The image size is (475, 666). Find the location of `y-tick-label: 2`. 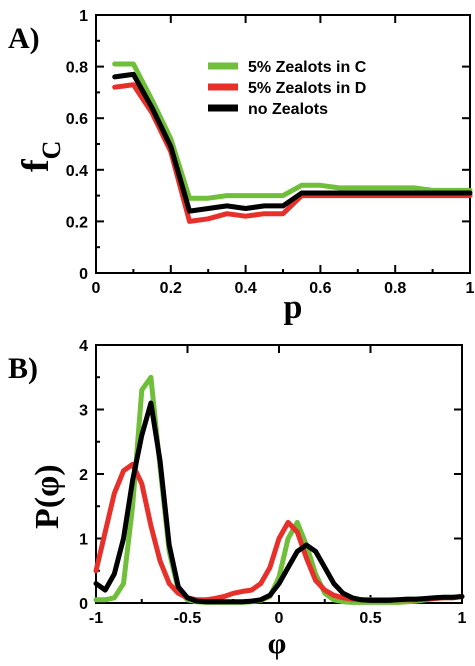

y-tick-label: 2 is located at coordinates (83, 475).